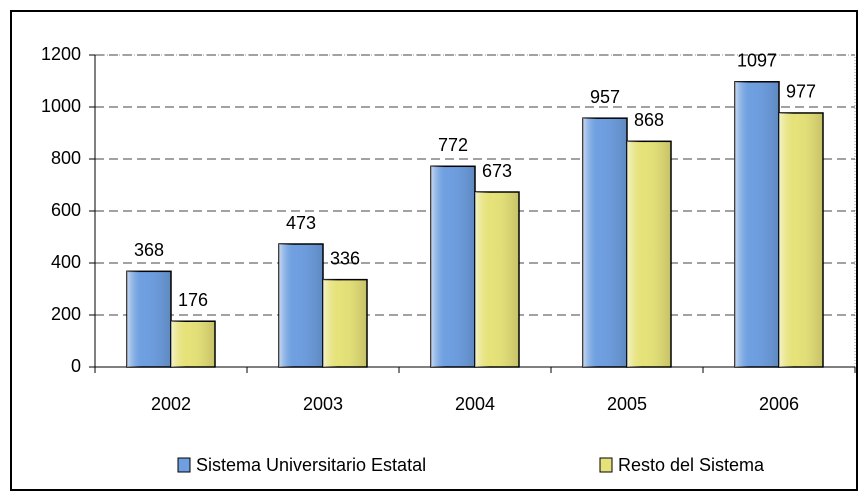 This screenshot has height=491, width=858. I want to click on y-tick-label: 800, so click(66, 158).